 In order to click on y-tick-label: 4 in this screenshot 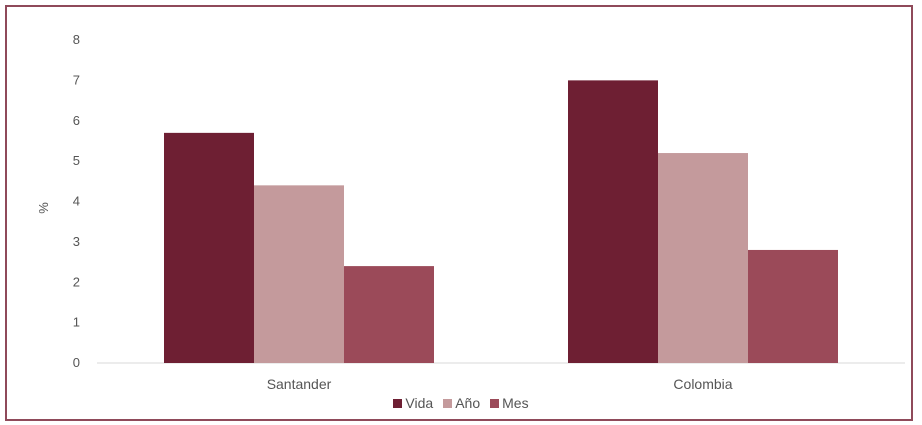, I will do `click(76, 201)`.